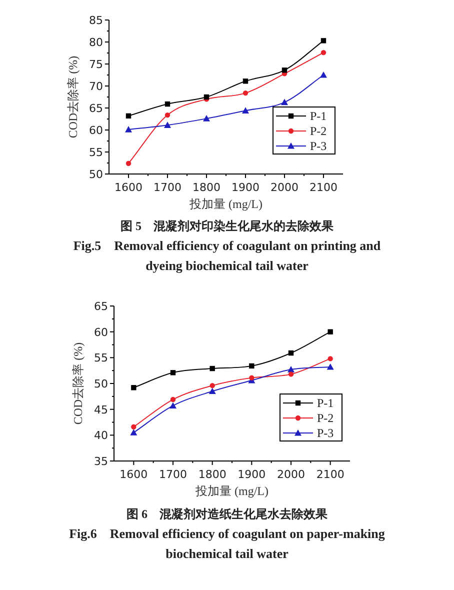  I want to click on y-tick-label: 45, so click(101, 409).